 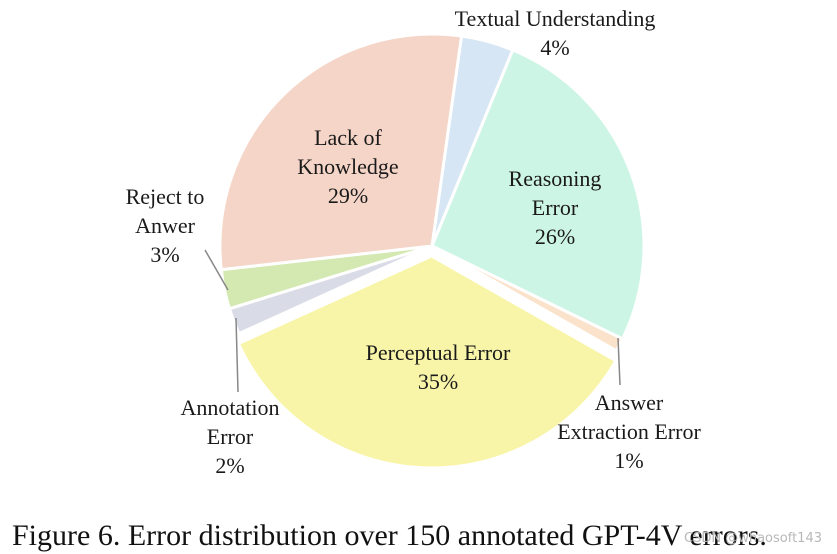 I want to click on label-answer-extraction-error: Answer Extraction Error 1%, so click(x=629, y=431).